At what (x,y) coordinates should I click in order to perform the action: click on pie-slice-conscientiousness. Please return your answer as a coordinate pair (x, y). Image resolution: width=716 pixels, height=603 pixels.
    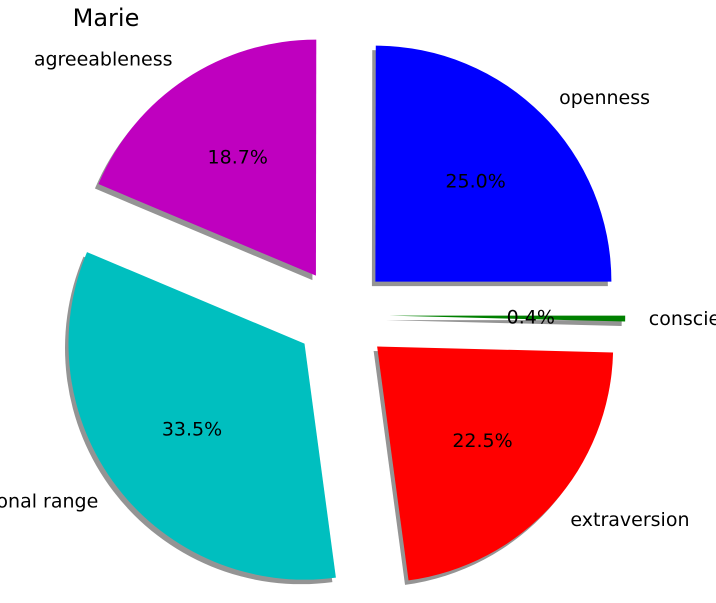
    Looking at the image, I should click on (507, 318).